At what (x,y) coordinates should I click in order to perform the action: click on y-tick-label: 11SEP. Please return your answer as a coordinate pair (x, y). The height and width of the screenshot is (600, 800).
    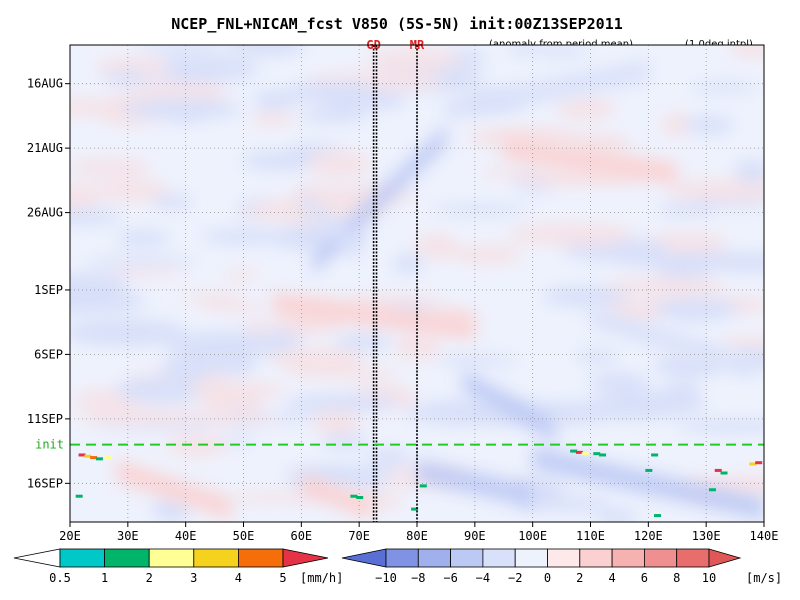
    Looking at the image, I should click on (45, 419).